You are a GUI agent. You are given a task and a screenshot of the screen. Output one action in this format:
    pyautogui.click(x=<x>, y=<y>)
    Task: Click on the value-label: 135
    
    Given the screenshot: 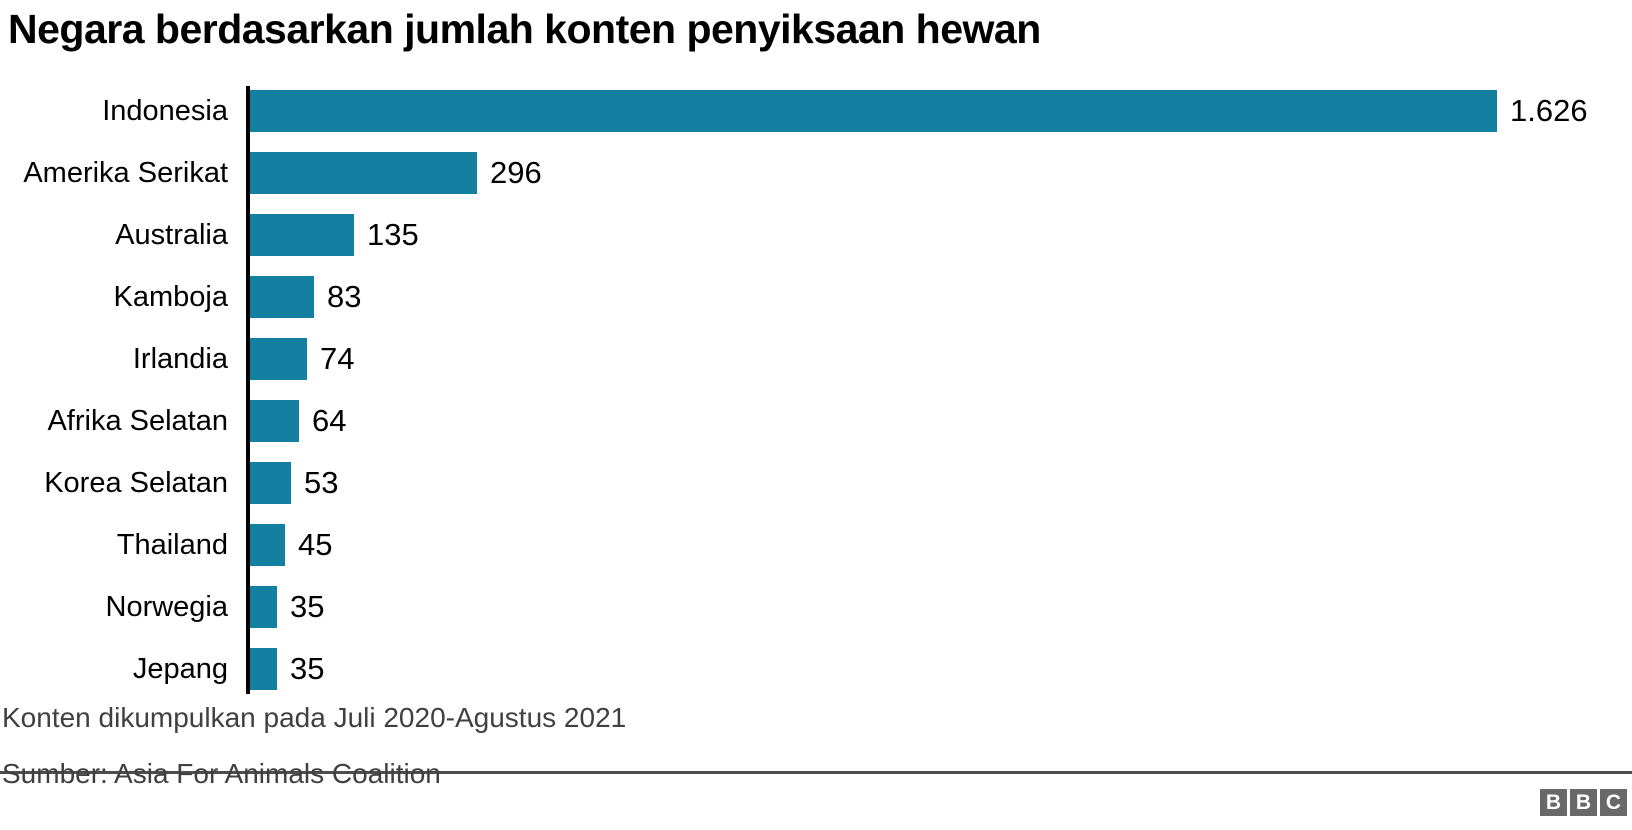 What is the action you would take?
    pyautogui.click(x=393, y=234)
    